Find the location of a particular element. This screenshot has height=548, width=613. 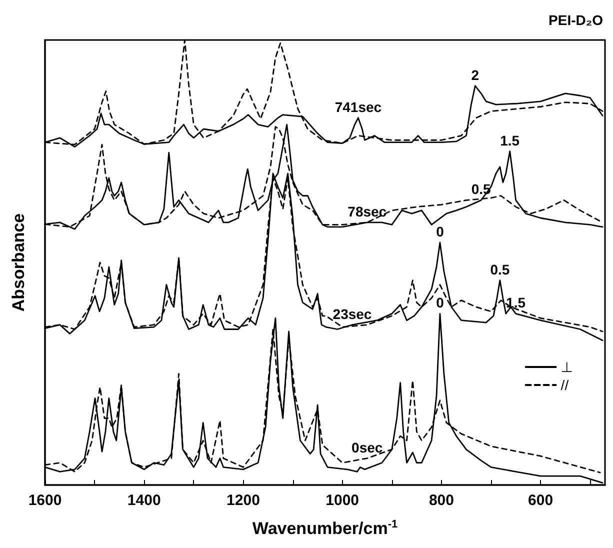

x-tick-label: 800 is located at coordinates (441, 500).